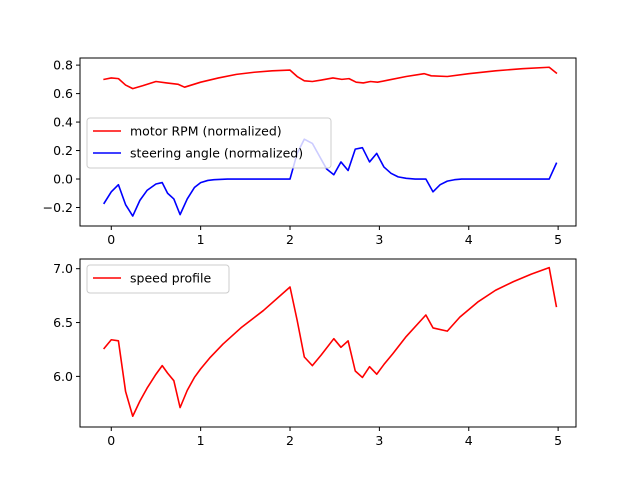 The height and width of the screenshot is (480, 640). I want to click on top-y-axis: −0.2 0.0 0.2 0.4 0.6 0.8, so click(61, 136).